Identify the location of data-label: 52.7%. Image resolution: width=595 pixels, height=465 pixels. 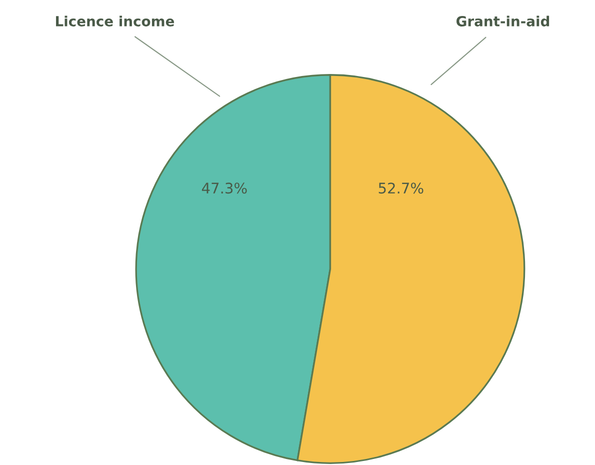
(401, 188).